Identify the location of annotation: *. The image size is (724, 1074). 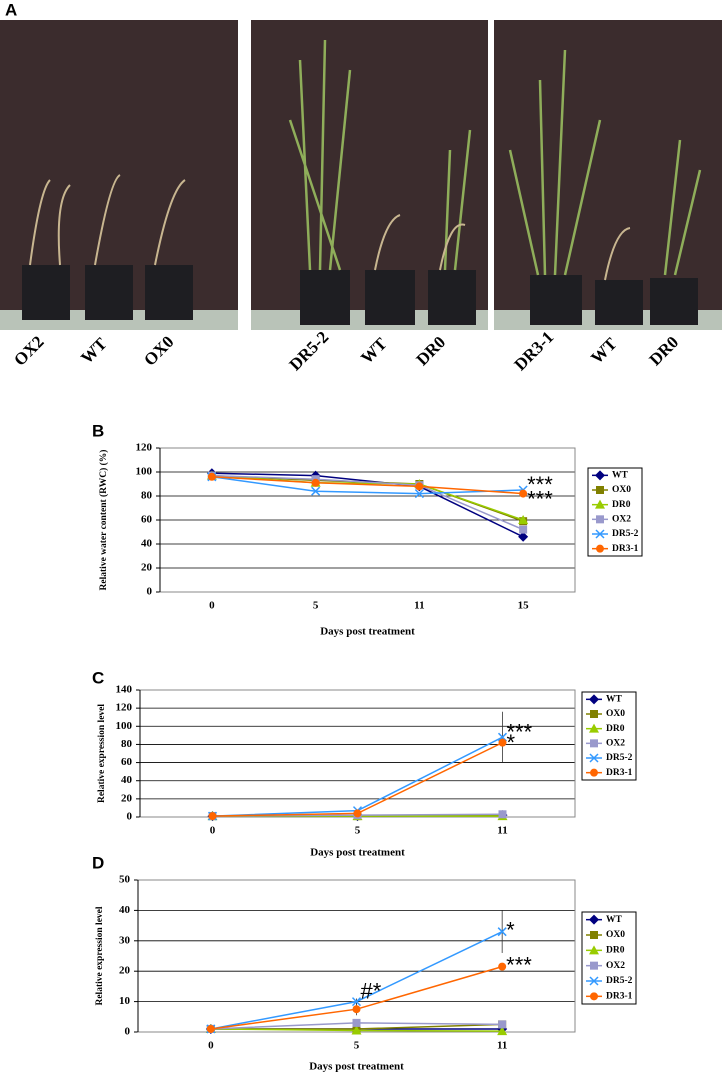
(511, 742).